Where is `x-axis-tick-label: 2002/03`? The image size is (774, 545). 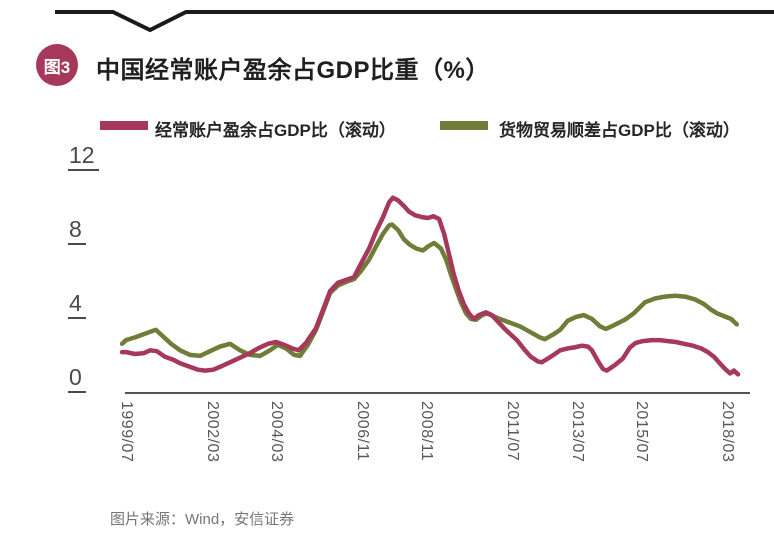
x-axis-tick-label: 2002/03 is located at coordinates (212, 432).